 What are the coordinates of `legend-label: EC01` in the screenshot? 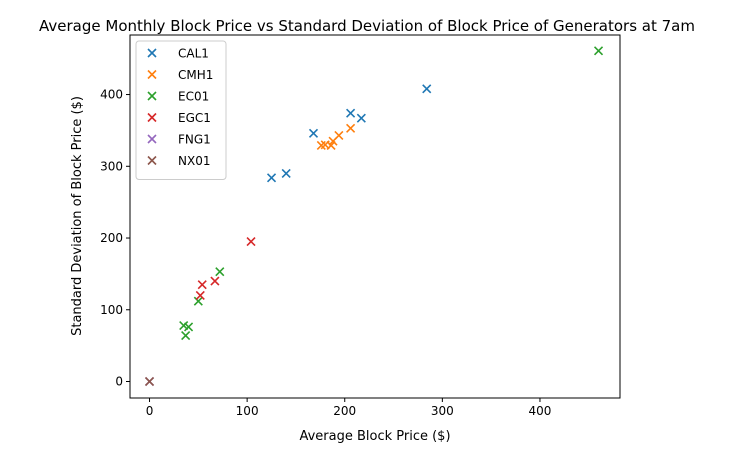 It's located at (193, 97).